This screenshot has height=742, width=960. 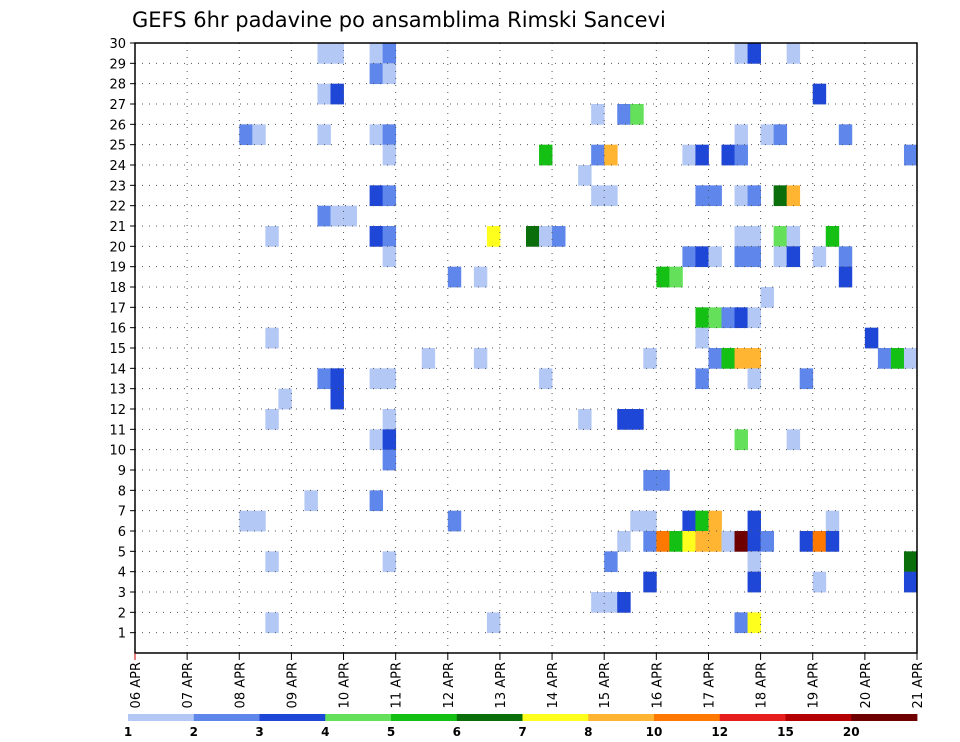 I want to click on y-tick-label: 23, so click(x=117, y=186).